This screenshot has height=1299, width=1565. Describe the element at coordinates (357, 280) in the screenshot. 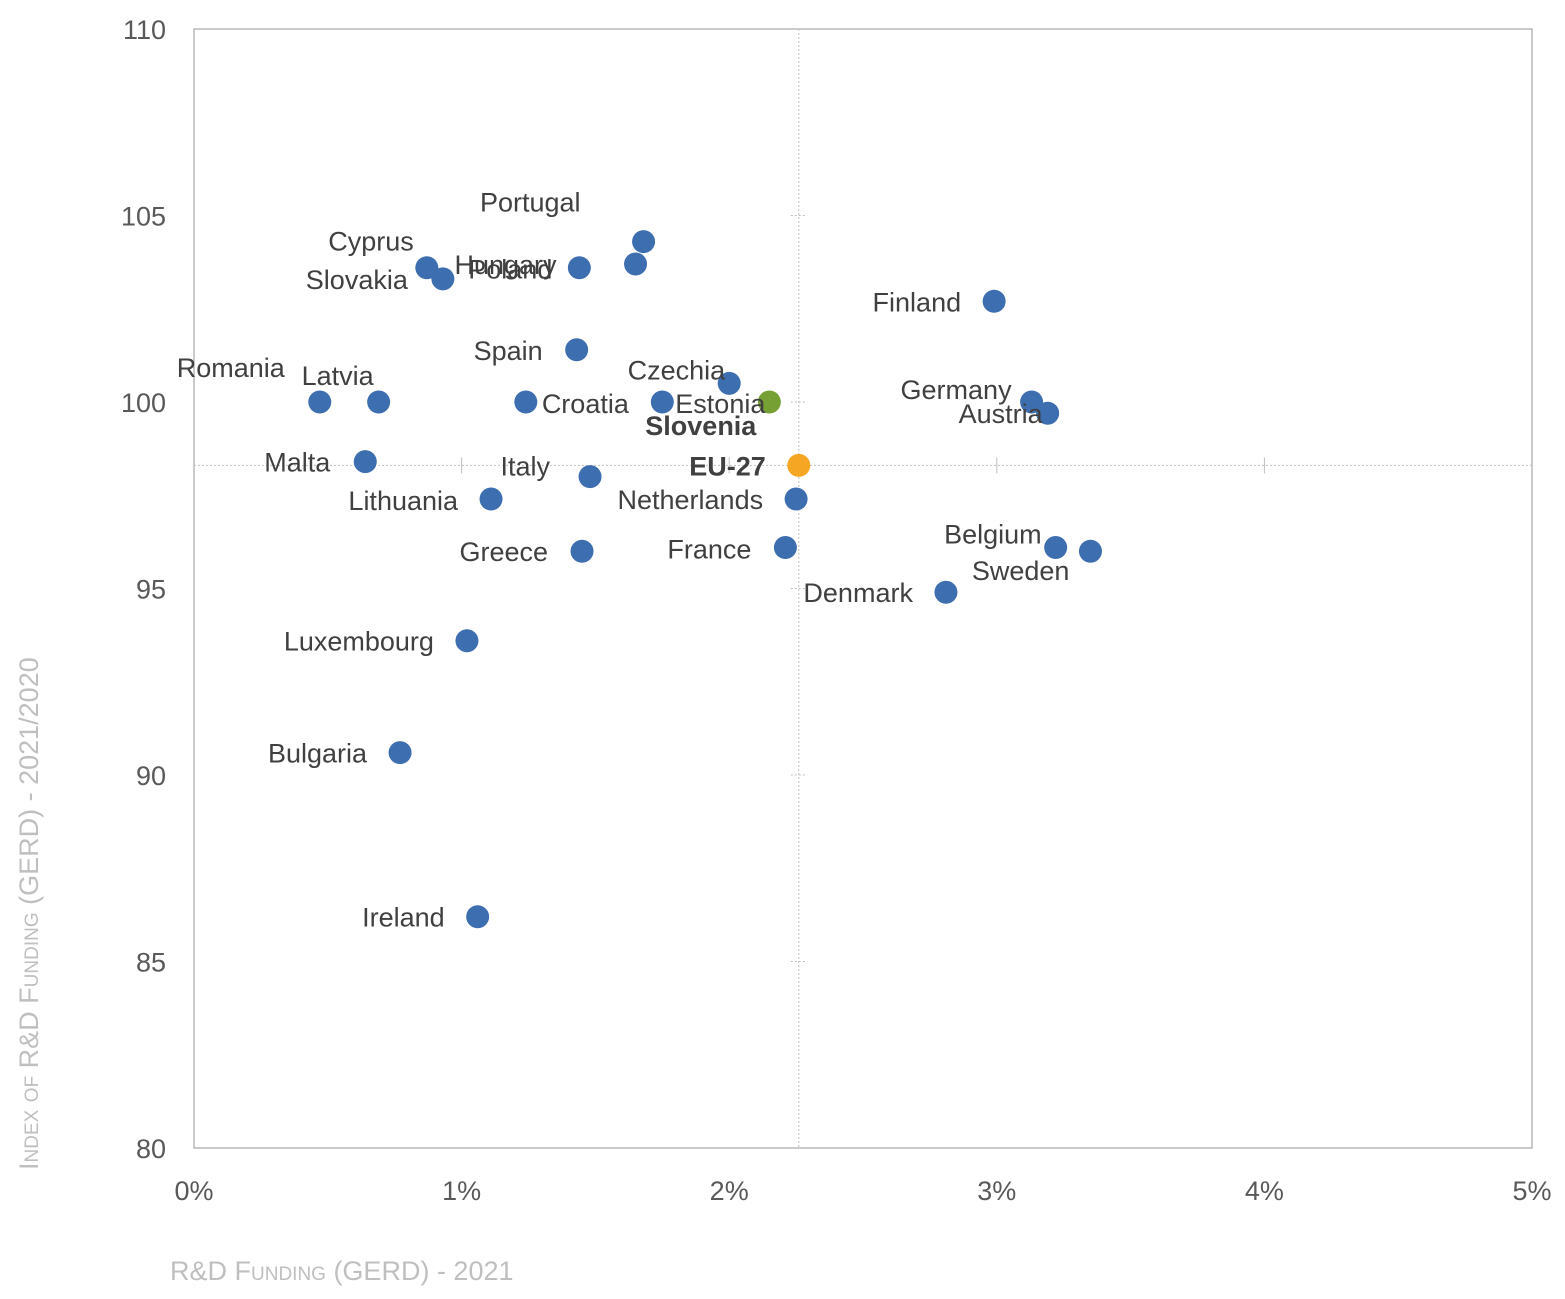

I see `label-slovakia: Slovakia` at that location.